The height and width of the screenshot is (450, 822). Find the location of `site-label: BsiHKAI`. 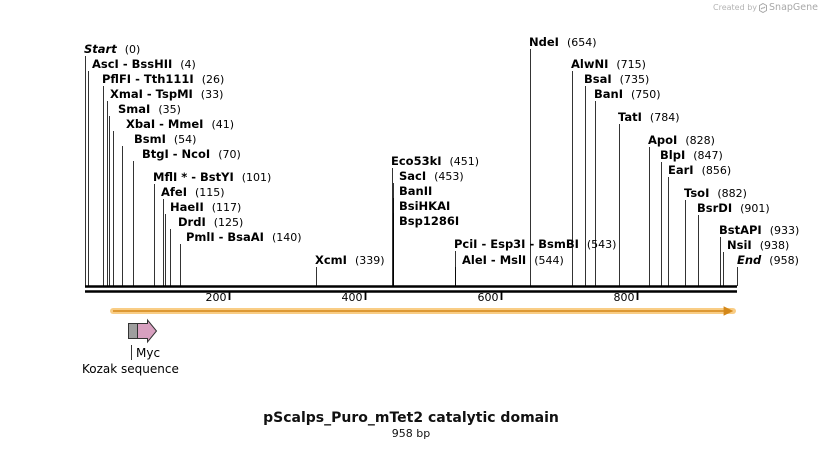

site-label: BsiHKAI is located at coordinates (424, 206).